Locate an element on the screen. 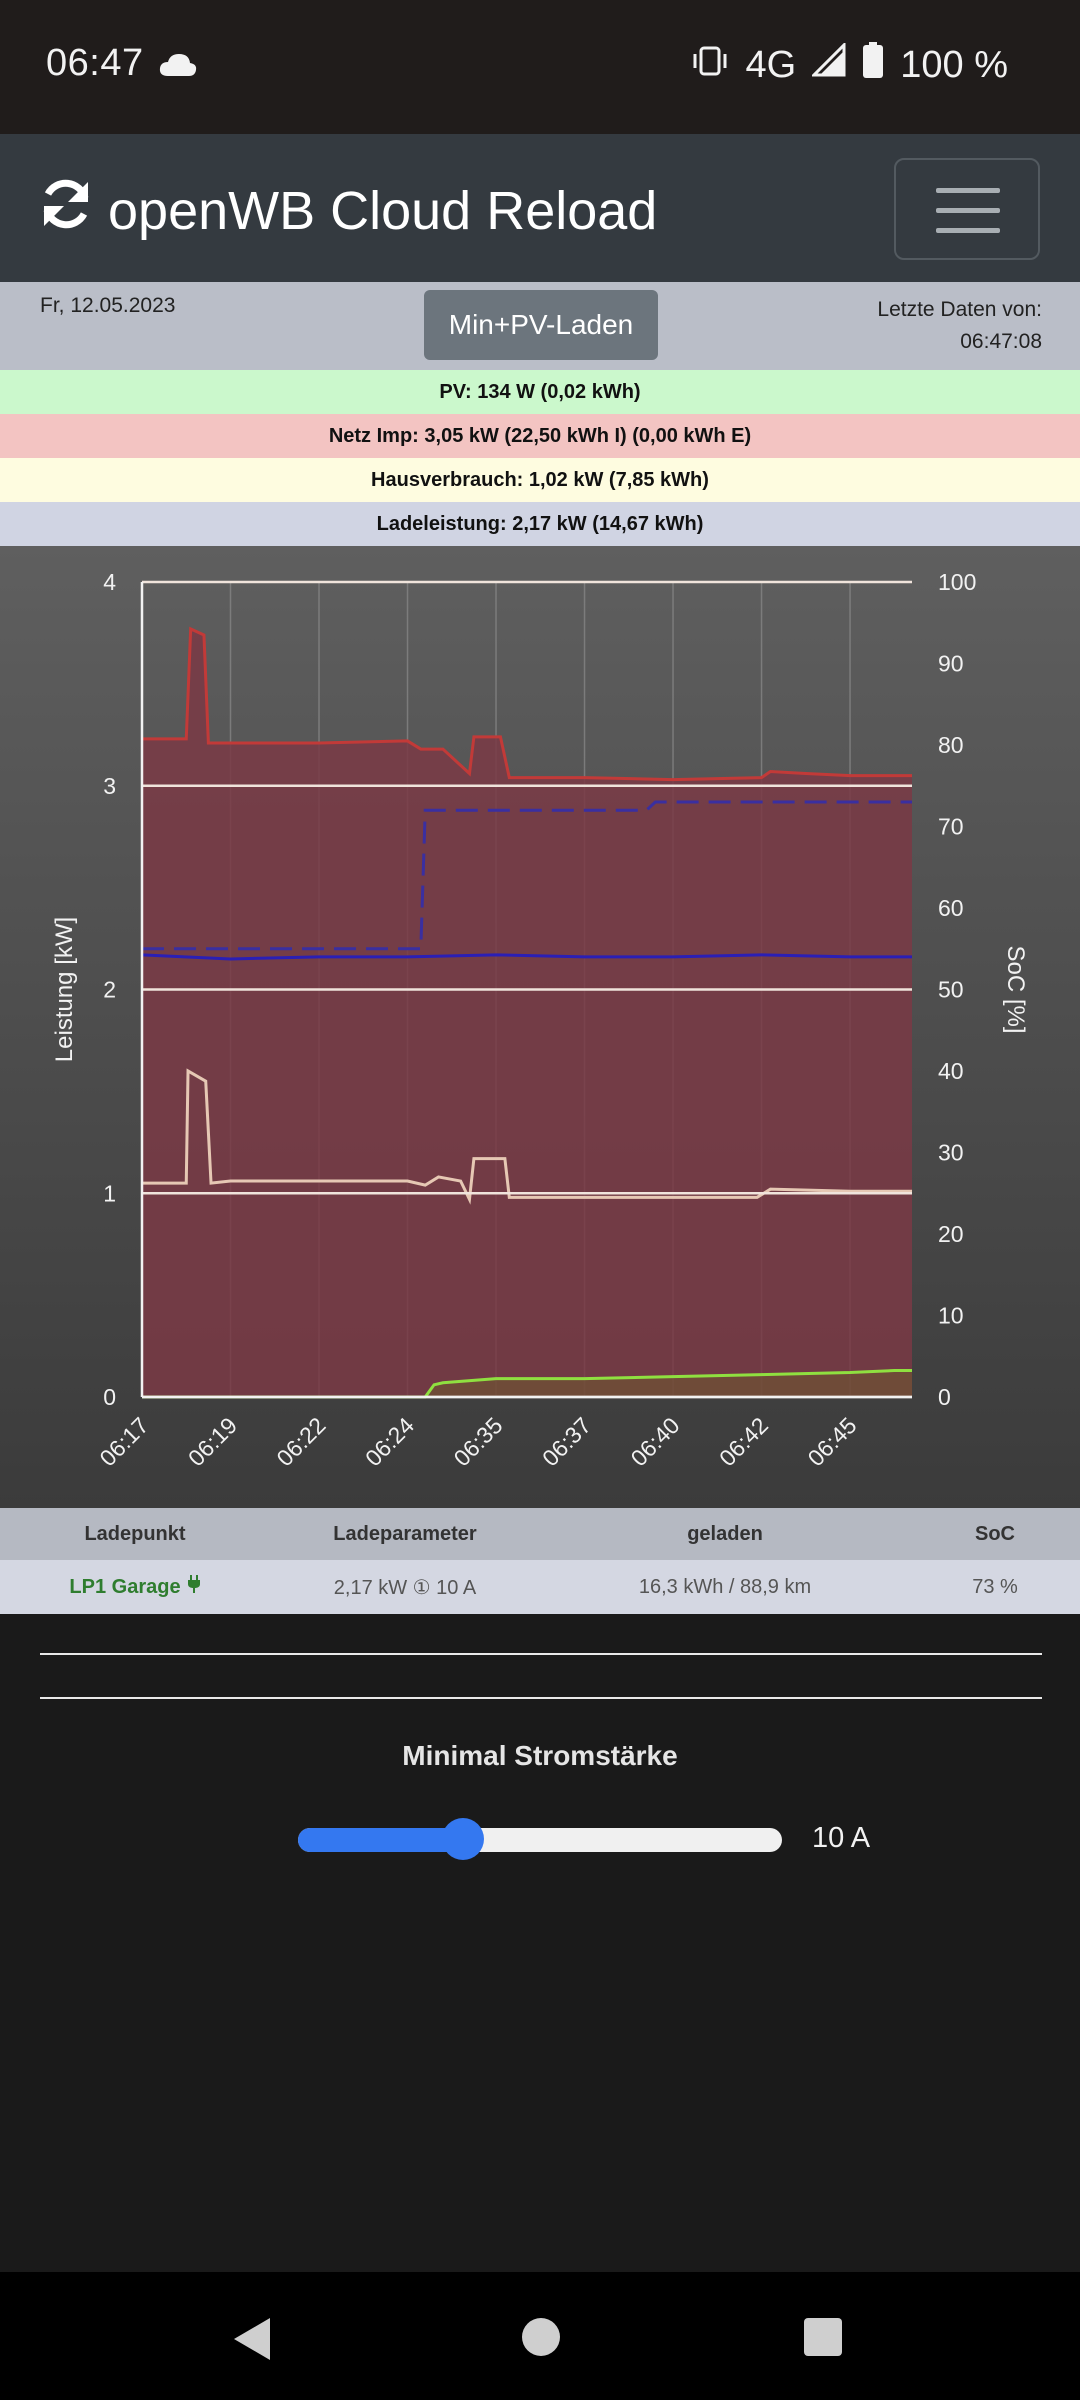 This screenshot has width=1080, height=2400. last-data-label: Letzte Daten von: is located at coordinates (959, 309).